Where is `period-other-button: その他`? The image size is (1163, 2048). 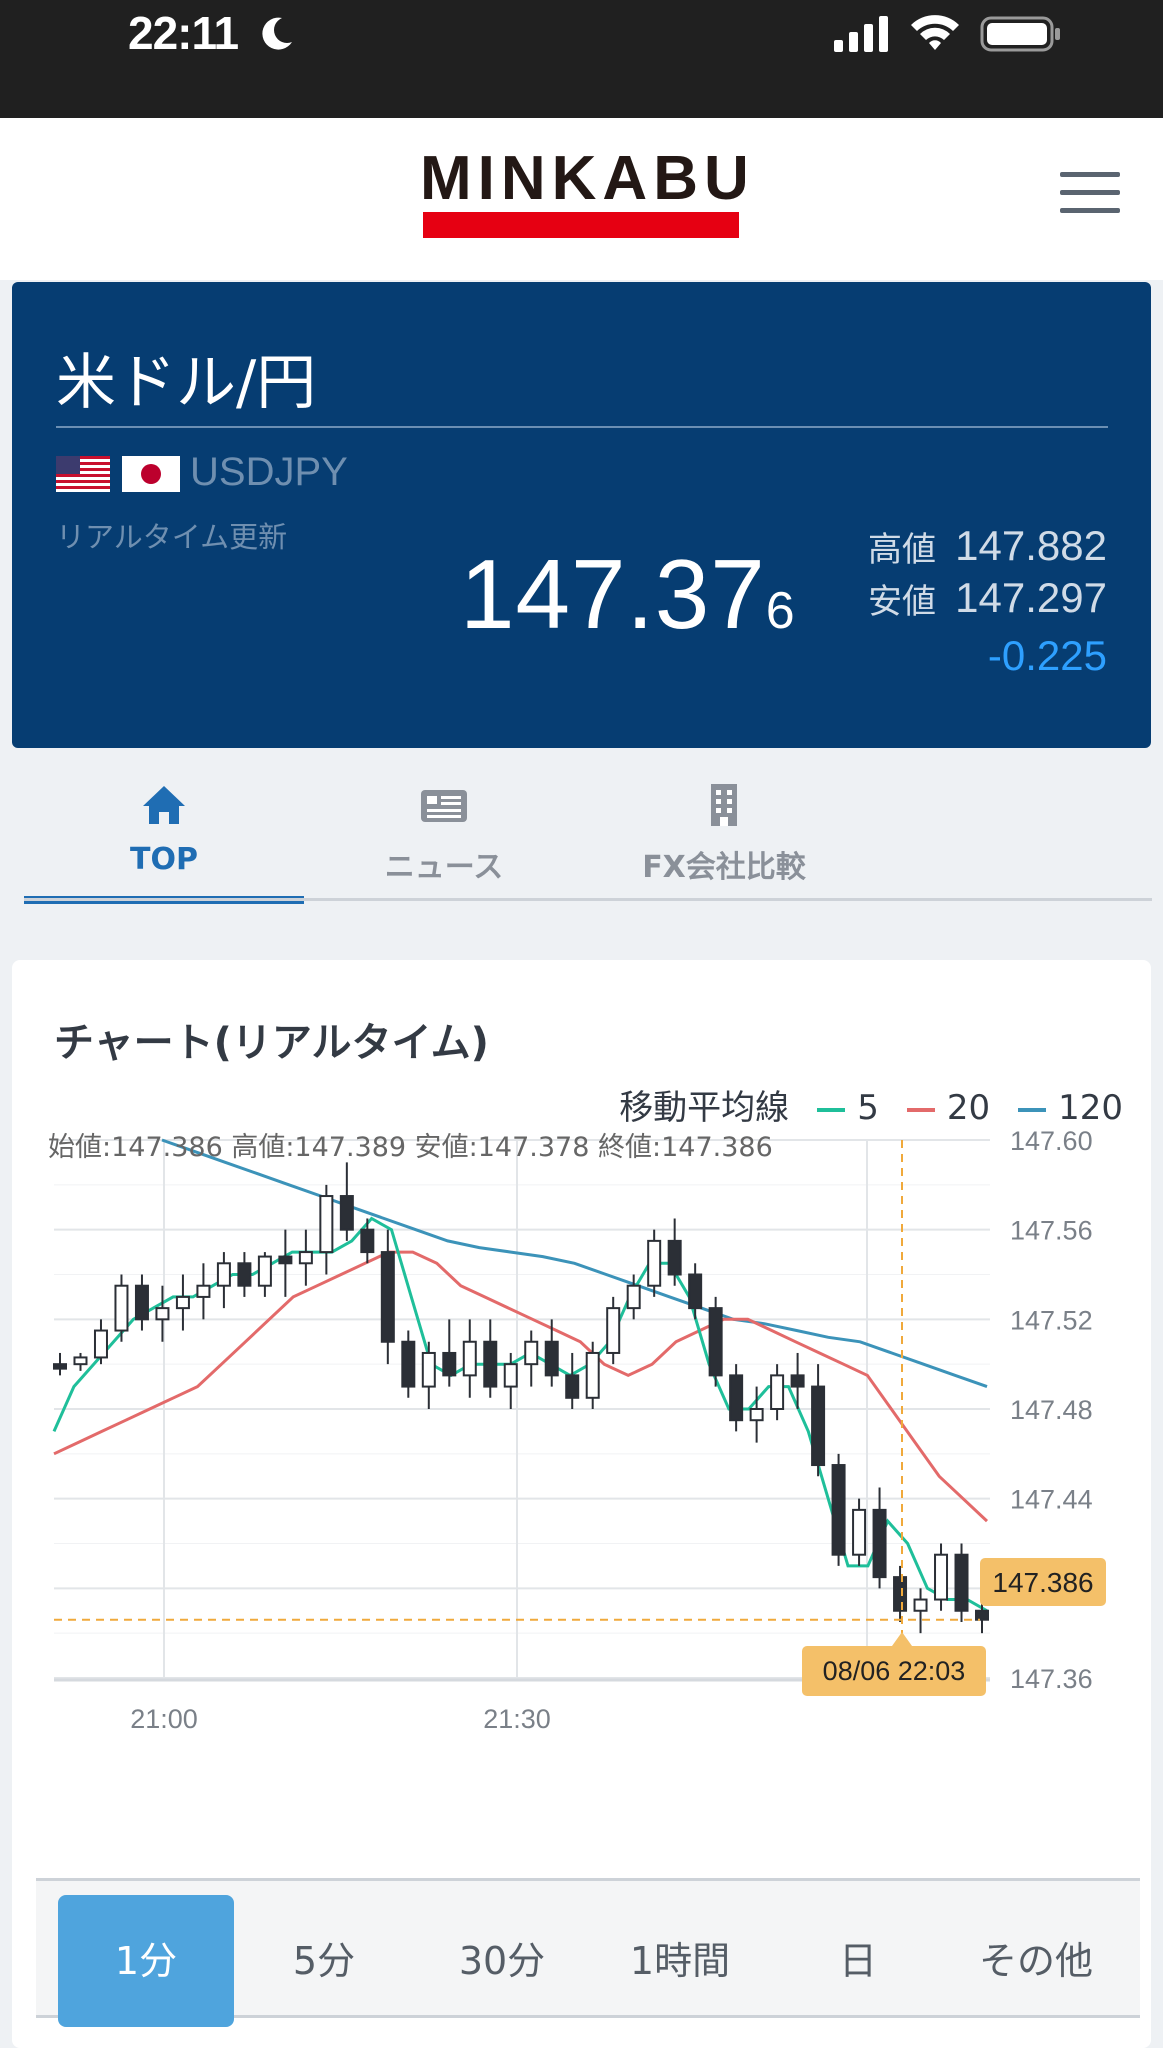
period-other-button: その他 is located at coordinates (1035, 1961).